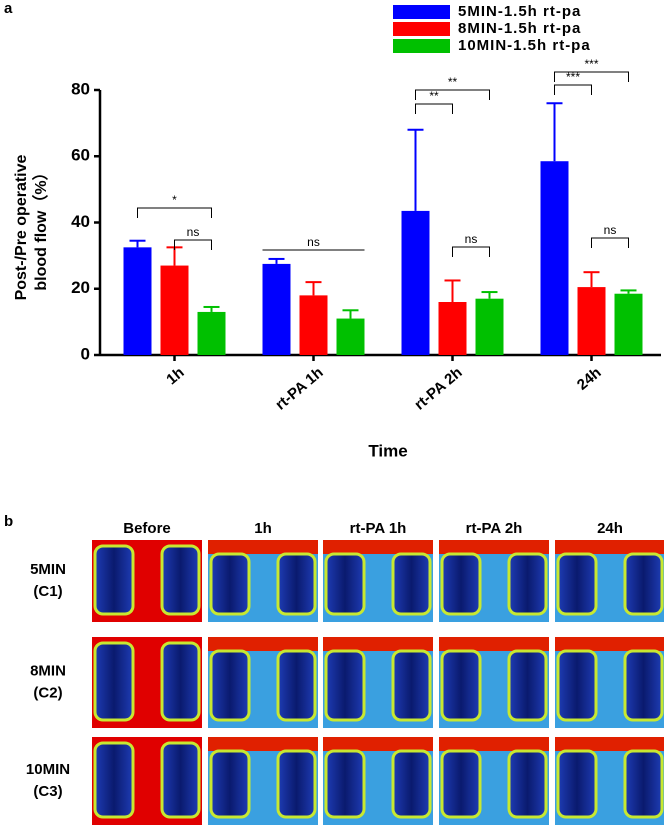 This screenshot has height=825, width=664. What do you see at coordinates (48, 769) in the screenshot?
I see `row-label: 10MIN` at bounding box center [48, 769].